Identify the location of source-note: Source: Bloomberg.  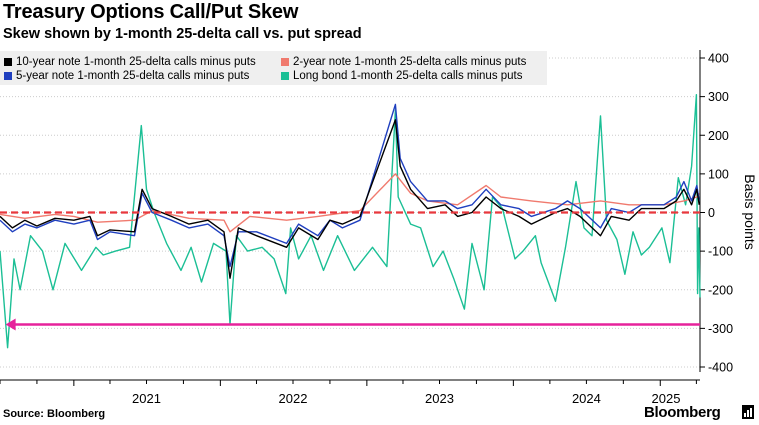
(54, 414).